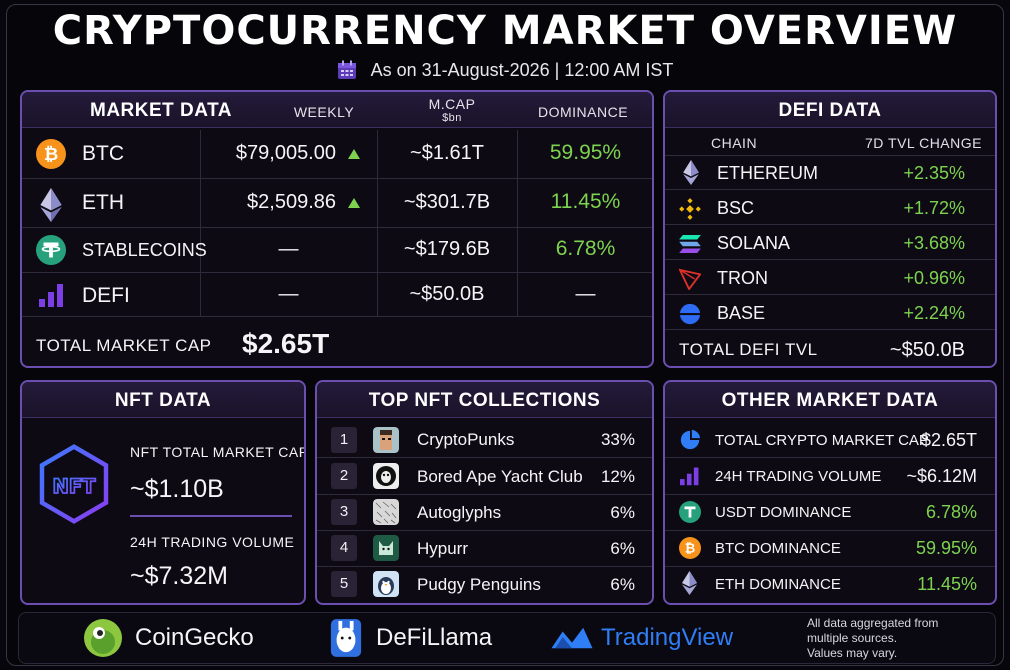  I want to click on bored-ape-thumbnail, so click(386, 476).